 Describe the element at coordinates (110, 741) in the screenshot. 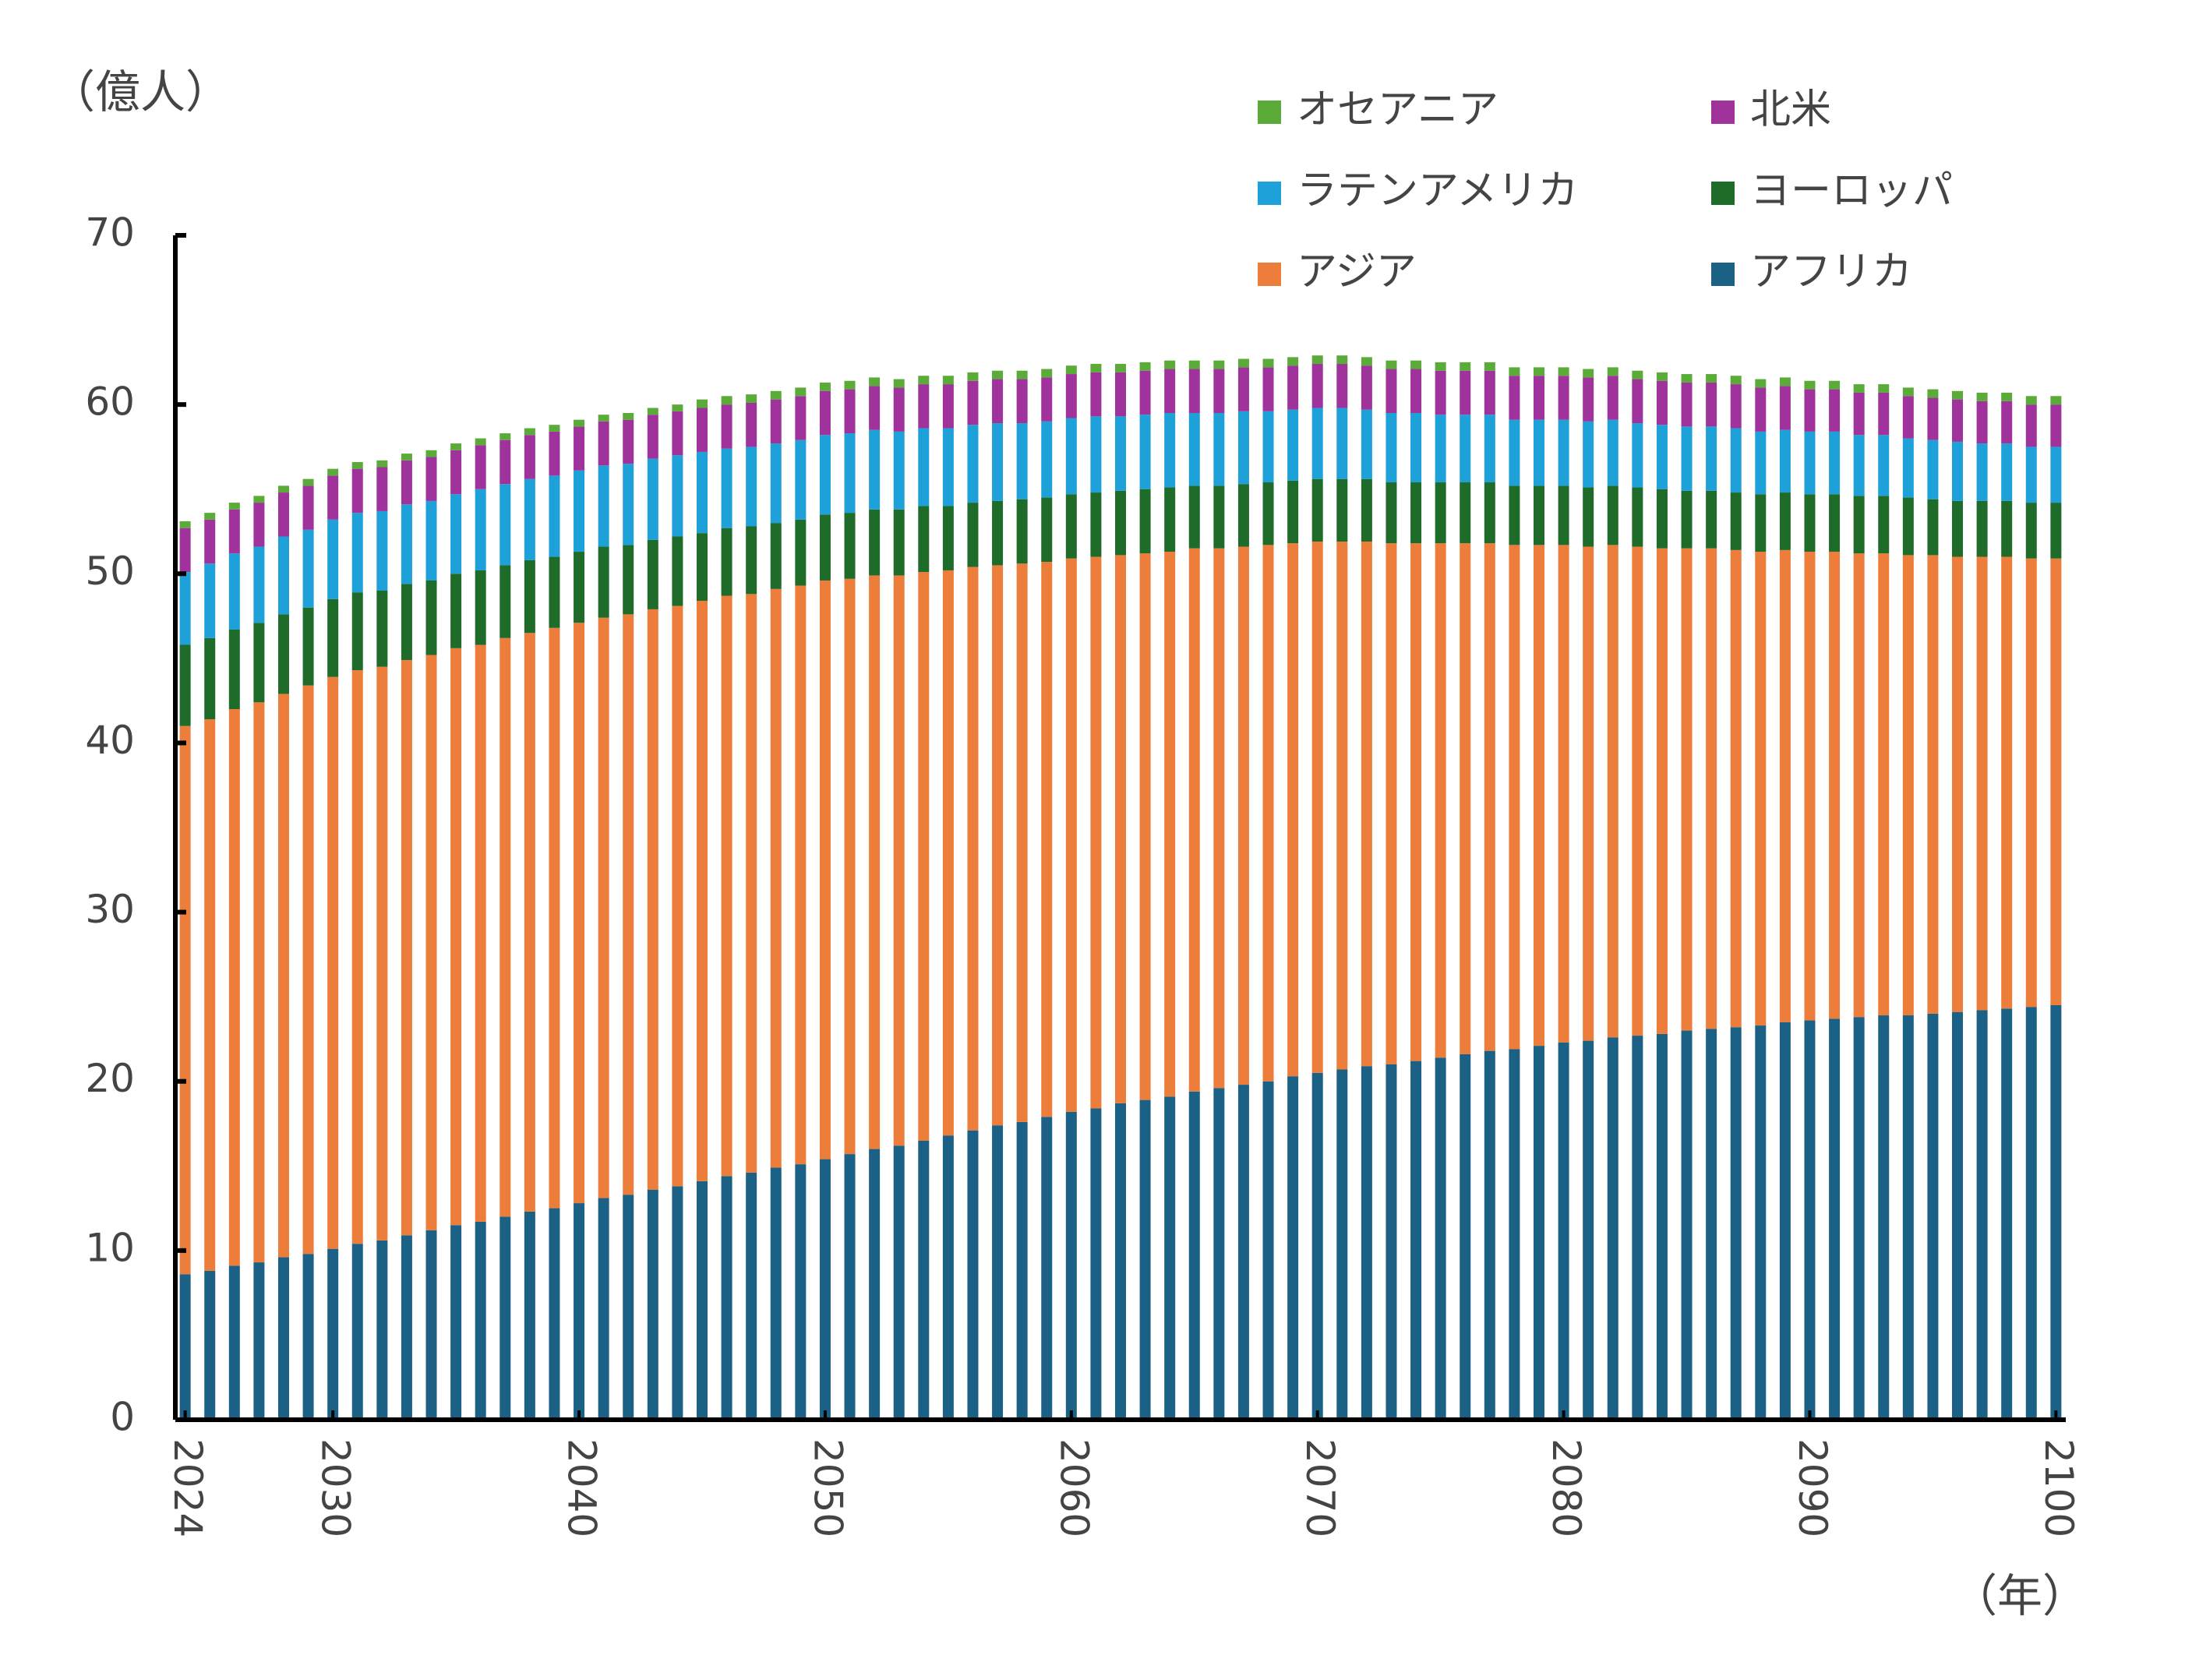

I see `y-tick-label: 40` at that location.